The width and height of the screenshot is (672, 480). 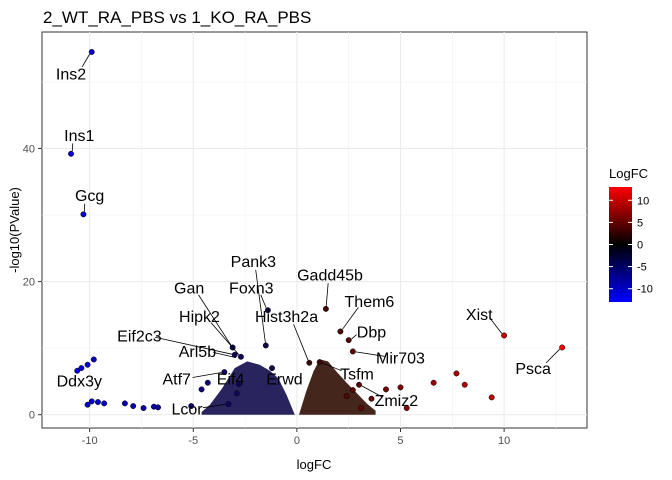 I want to click on gene-label: Hist3h2a, so click(x=286, y=317).